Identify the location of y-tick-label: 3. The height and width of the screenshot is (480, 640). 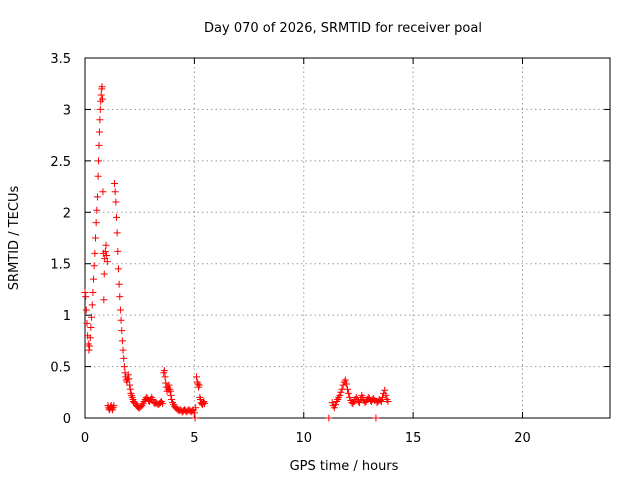
(67, 110).